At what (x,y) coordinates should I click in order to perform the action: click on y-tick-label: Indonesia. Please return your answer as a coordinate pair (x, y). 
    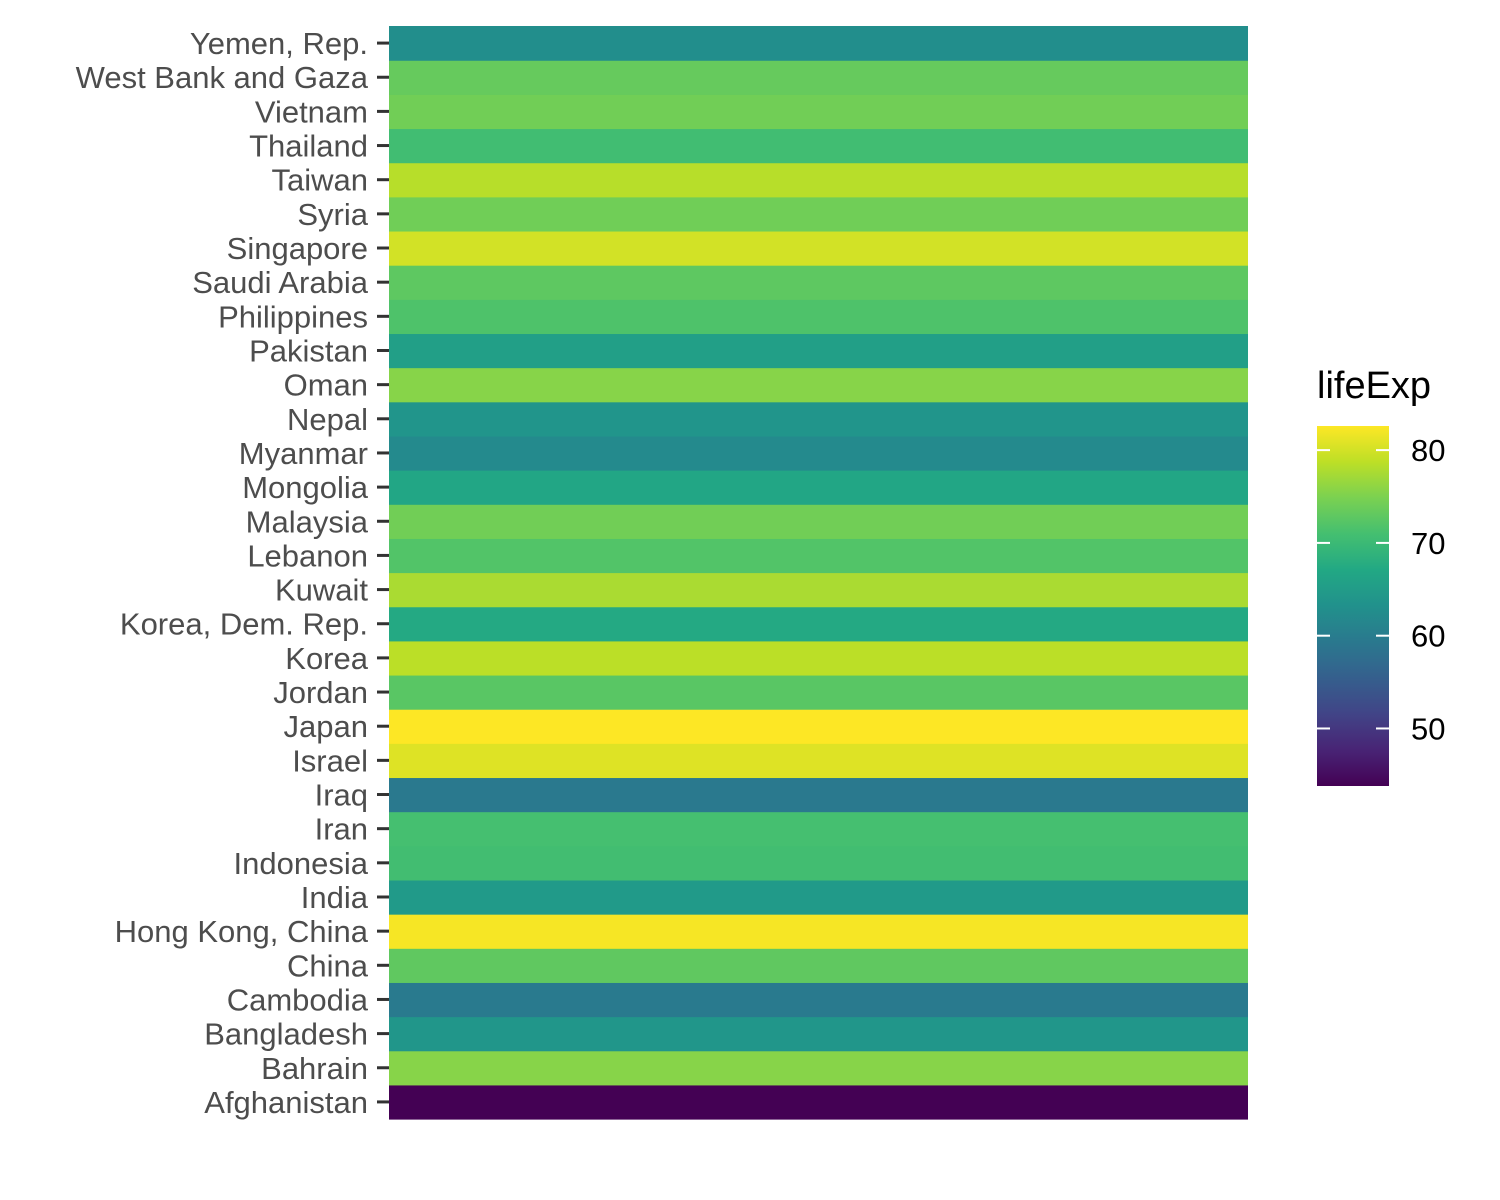
    Looking at the image, I should click on (301, 863).